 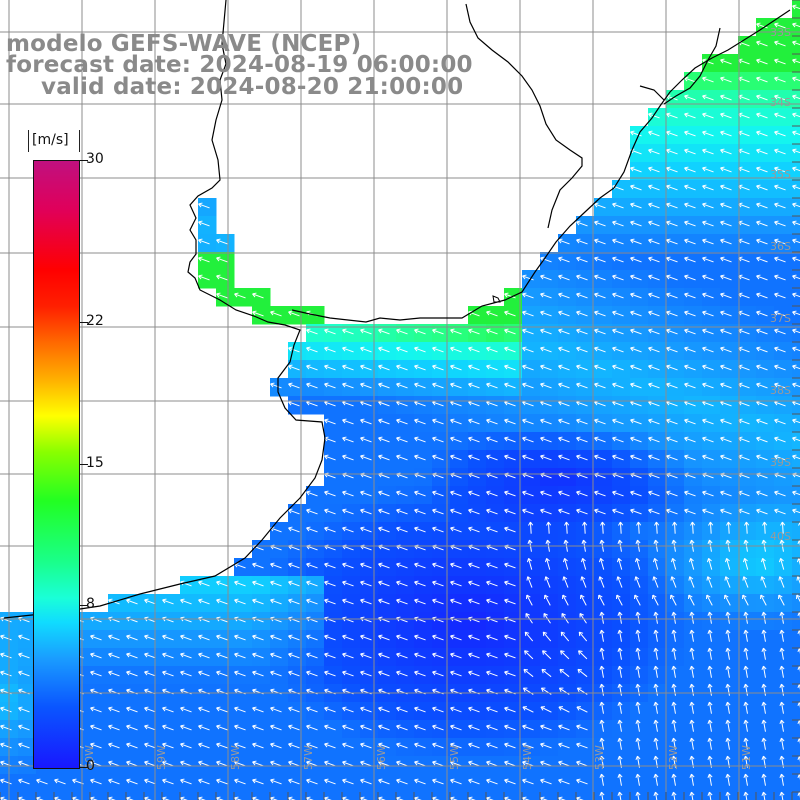 What do you see at coordinates (599, 757) in the screenshot?
I see `longitude-label: 53W` at bounding box center [599, 757].